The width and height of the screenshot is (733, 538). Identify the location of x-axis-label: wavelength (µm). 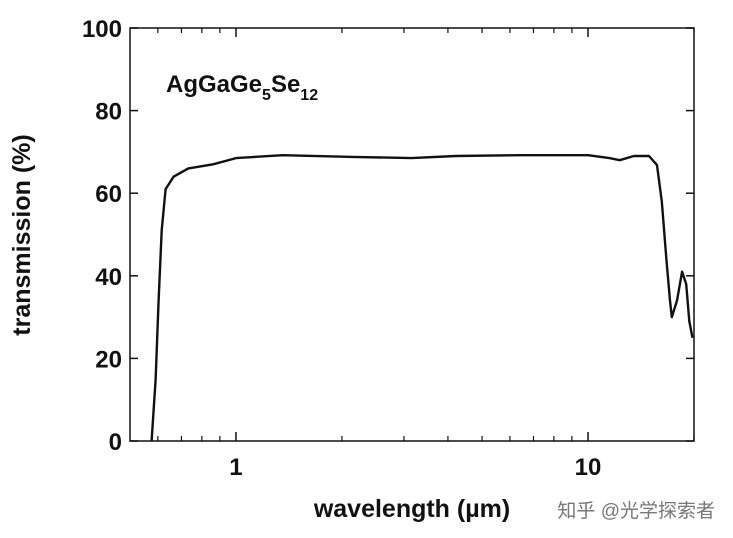
(411, 509).